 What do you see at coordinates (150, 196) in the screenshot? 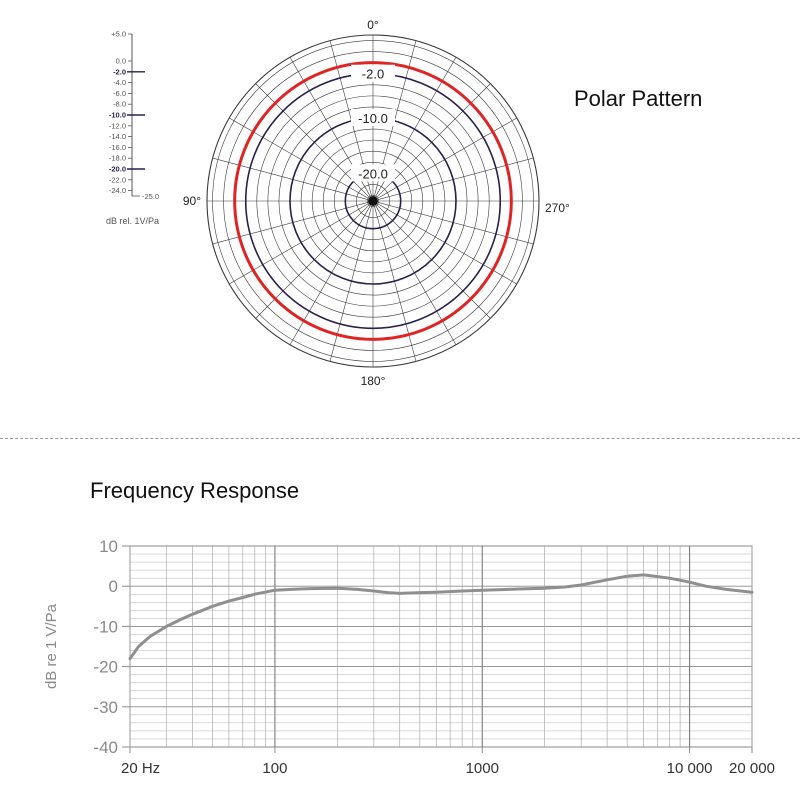
I see `polar-scale-label: -25.0` at bounding box center [150, 196].